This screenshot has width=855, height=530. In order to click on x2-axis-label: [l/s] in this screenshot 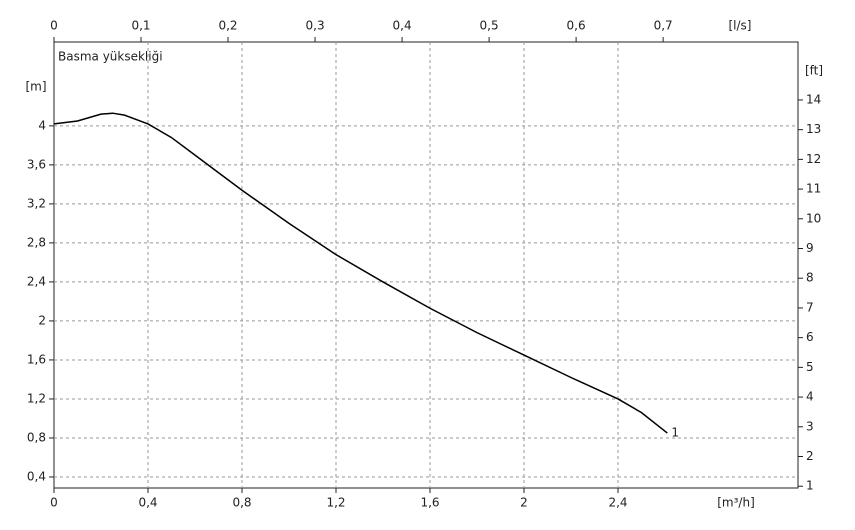, I will do `click(740, 26)`.